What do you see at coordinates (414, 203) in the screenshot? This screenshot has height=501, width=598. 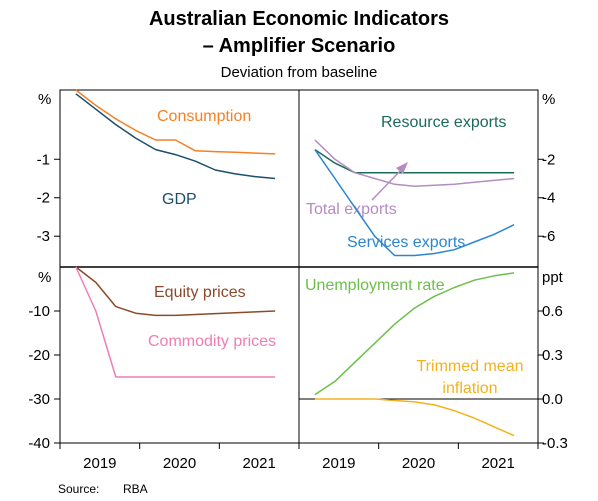 I see `series-line-services-exports` at bounding box center [414, 203].